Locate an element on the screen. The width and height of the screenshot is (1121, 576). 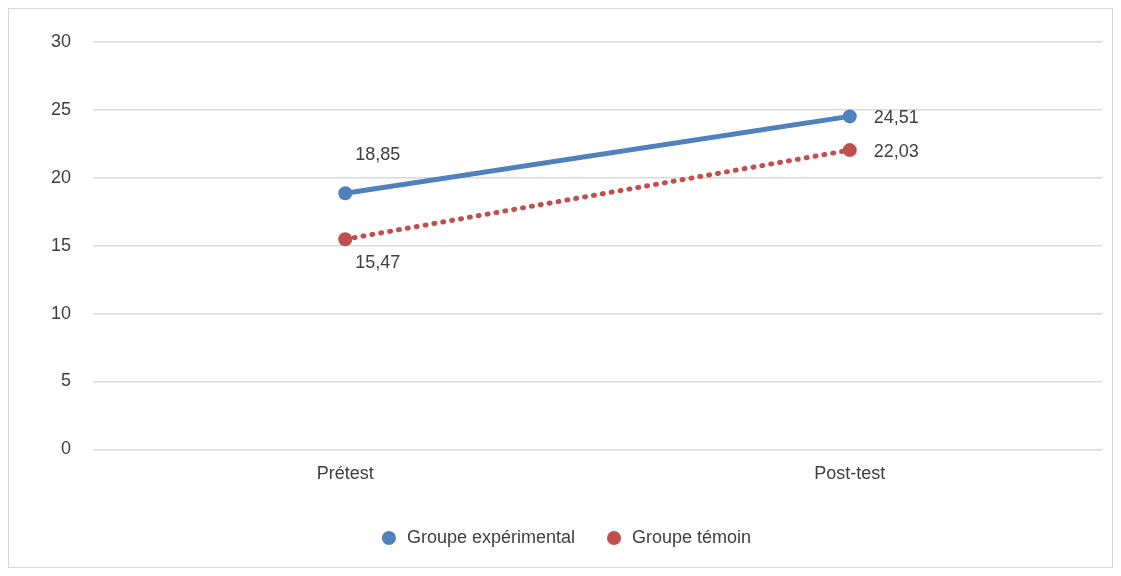
y-tick-label: 25 is located at coordinates (61, 108).